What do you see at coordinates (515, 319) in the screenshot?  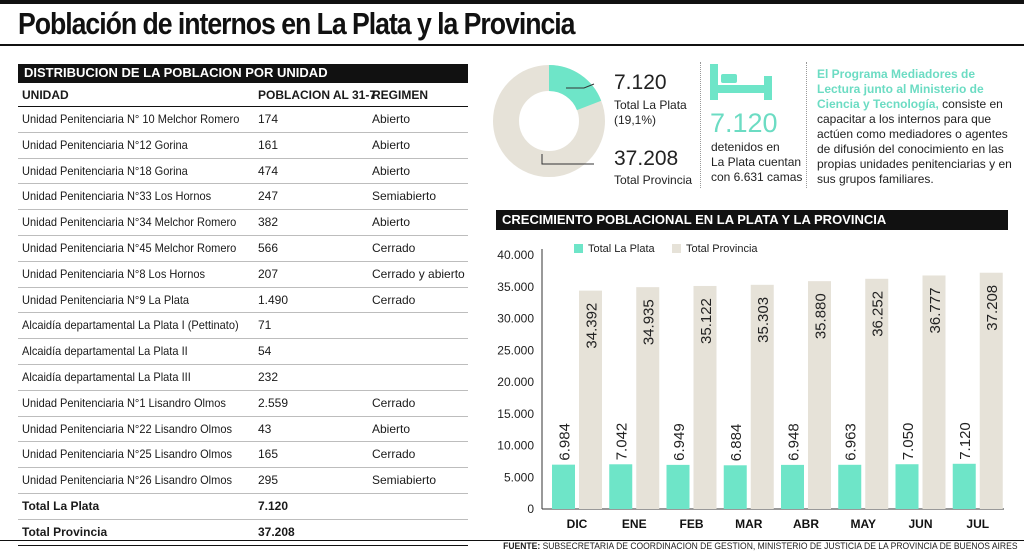 I see `y-tick-label: 30.000` at bounding box center [515, 319].